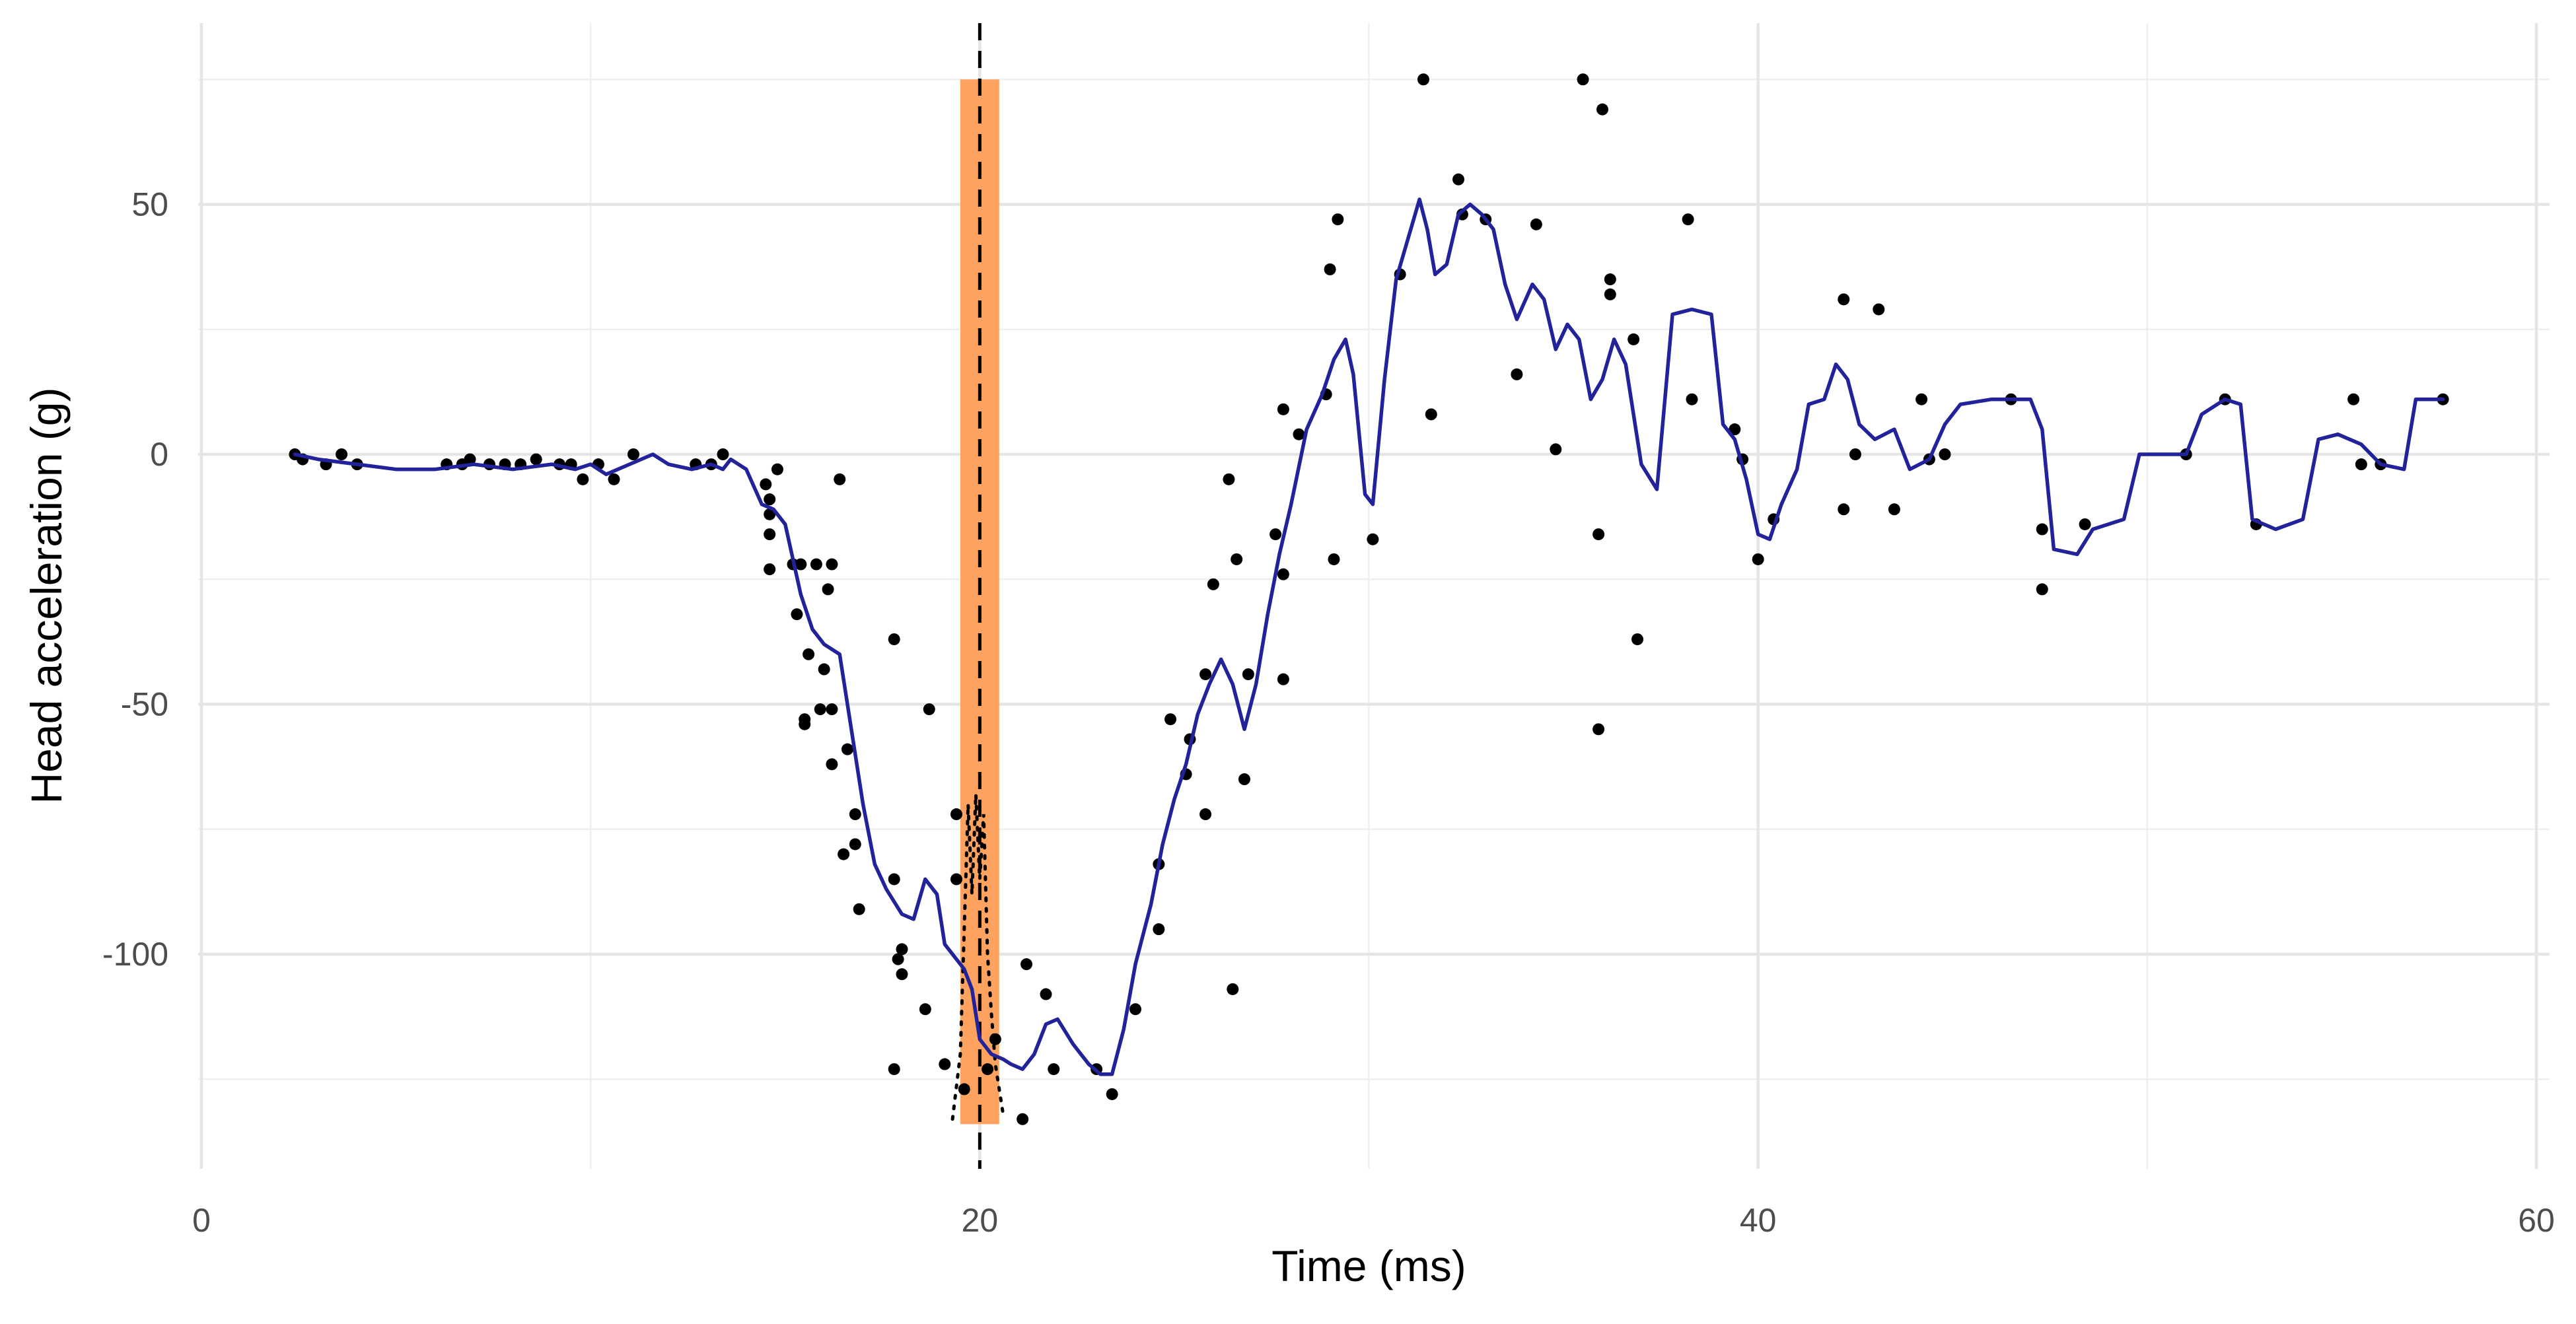  What do you see at coordinates (47, 596) in the screenshot?
I see `y-axis-title: Head acceleration (g)` at bounding box center [47, 596].